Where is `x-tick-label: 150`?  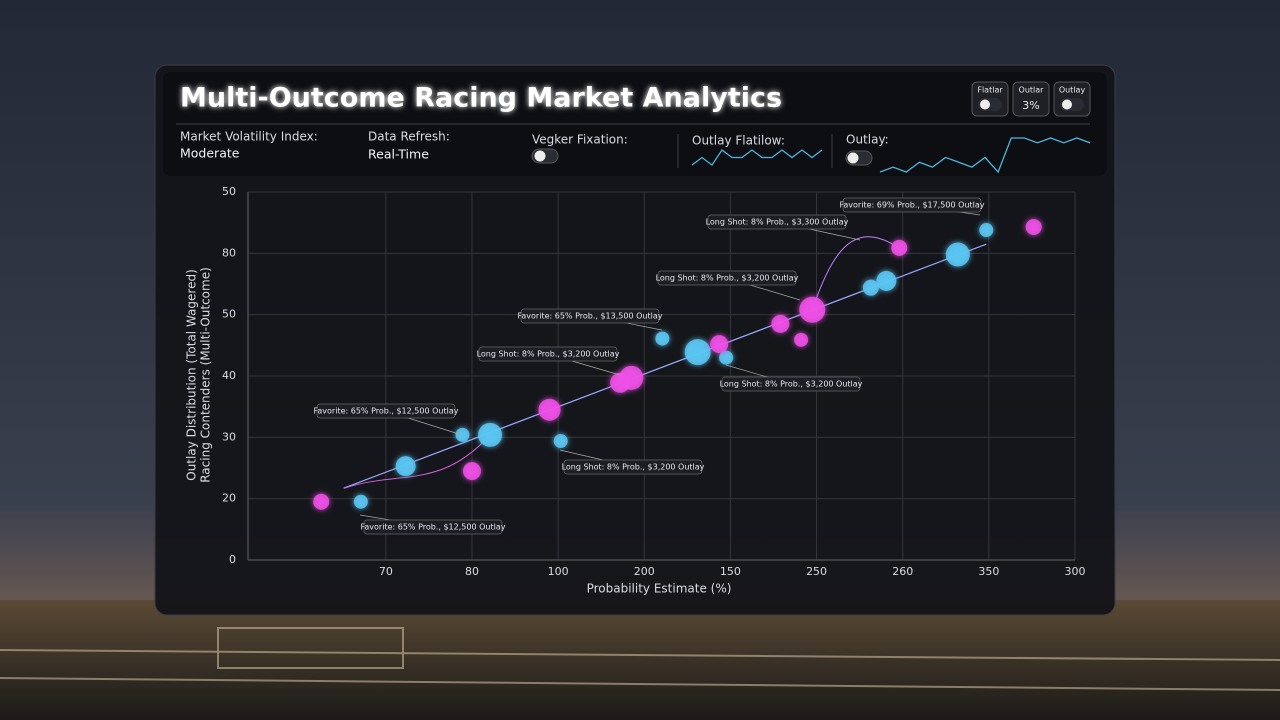
x-tick-label: 150 is located at coordinates (730, 571).